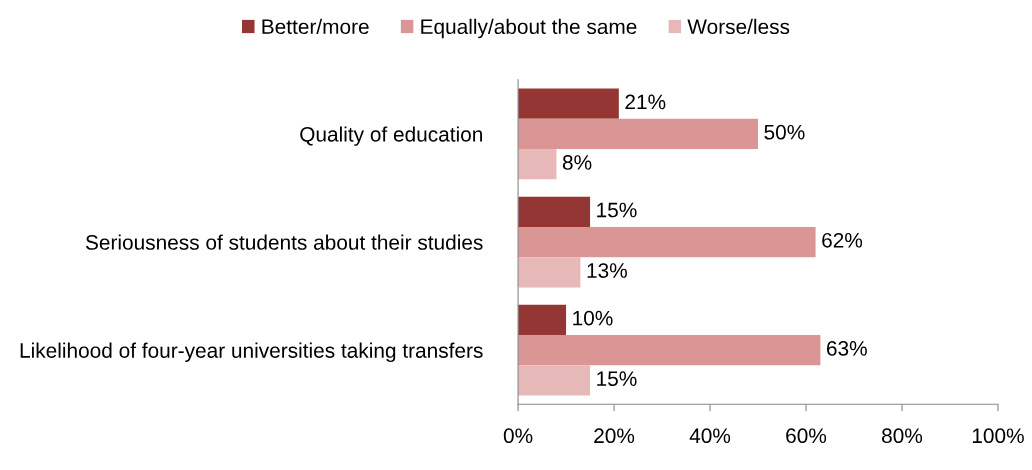 This screenshot has height=470, width=1032. What do you see at coordinates (738, 26) in the screenshot?
I see `legend-label: Worse/less` at bounding box center [738, 26].